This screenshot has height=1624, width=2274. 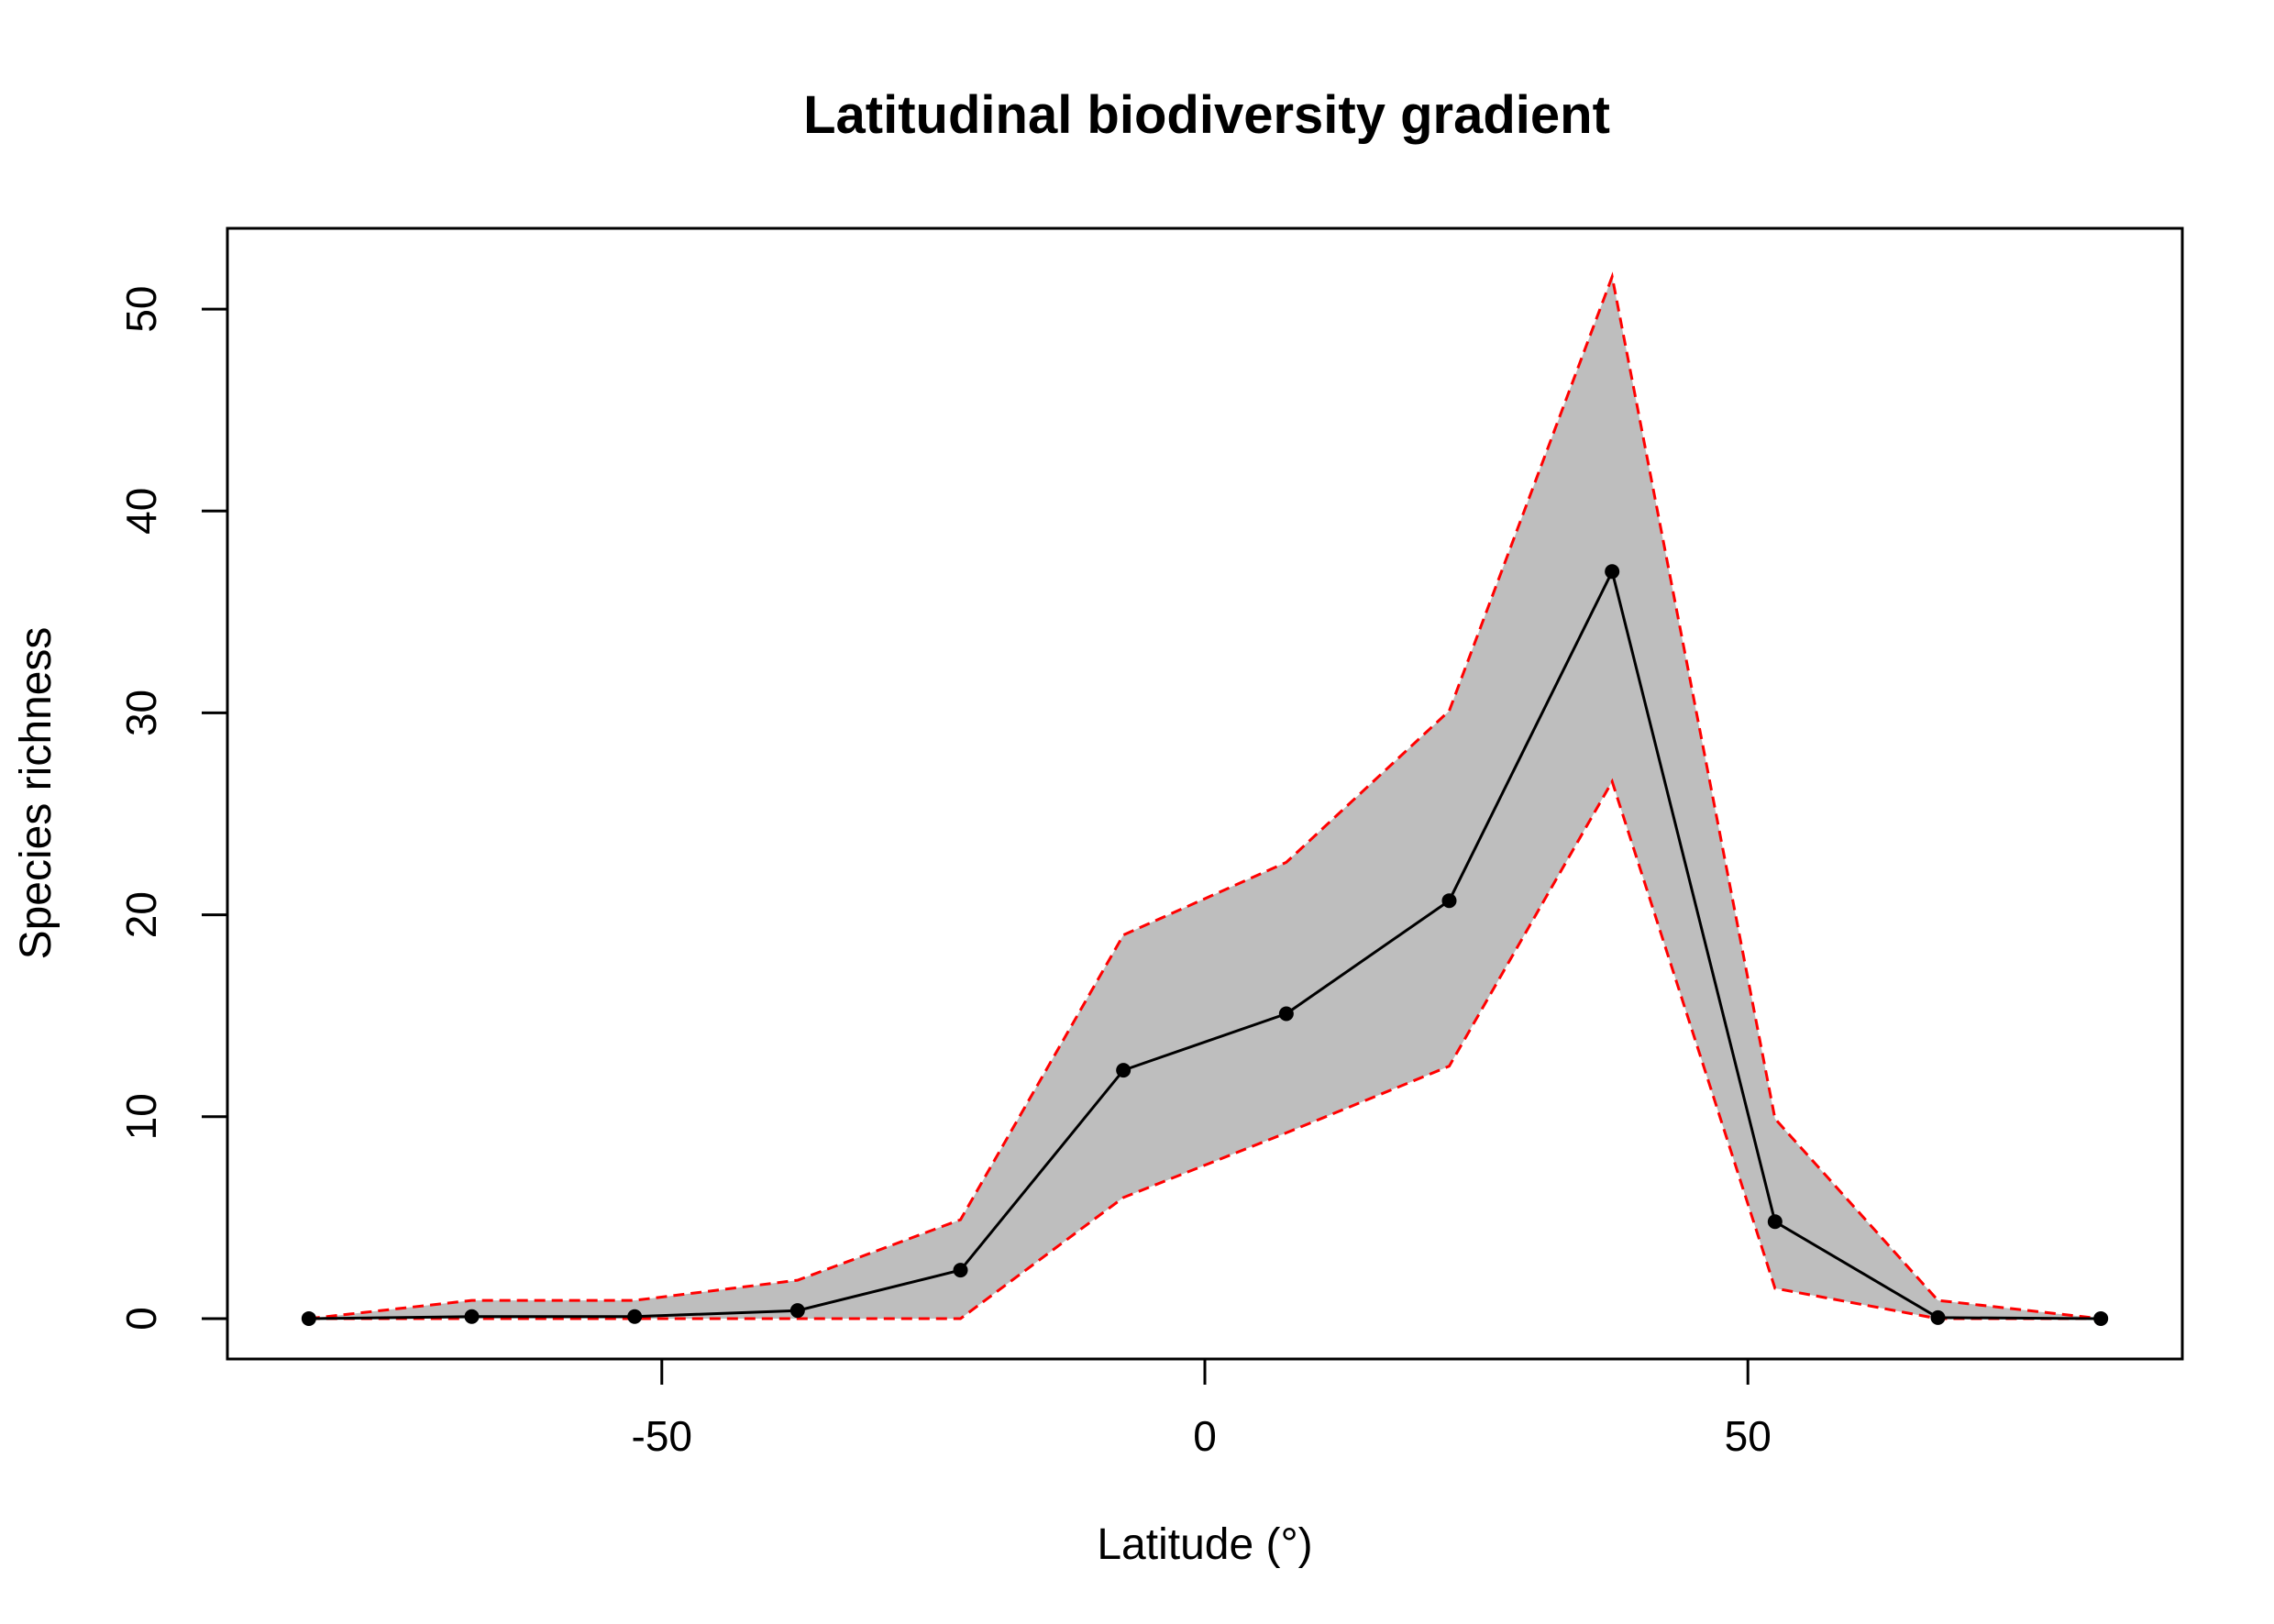 I want to click on x-axis-label: Latitude (°), so click(x=1205, y=1544).